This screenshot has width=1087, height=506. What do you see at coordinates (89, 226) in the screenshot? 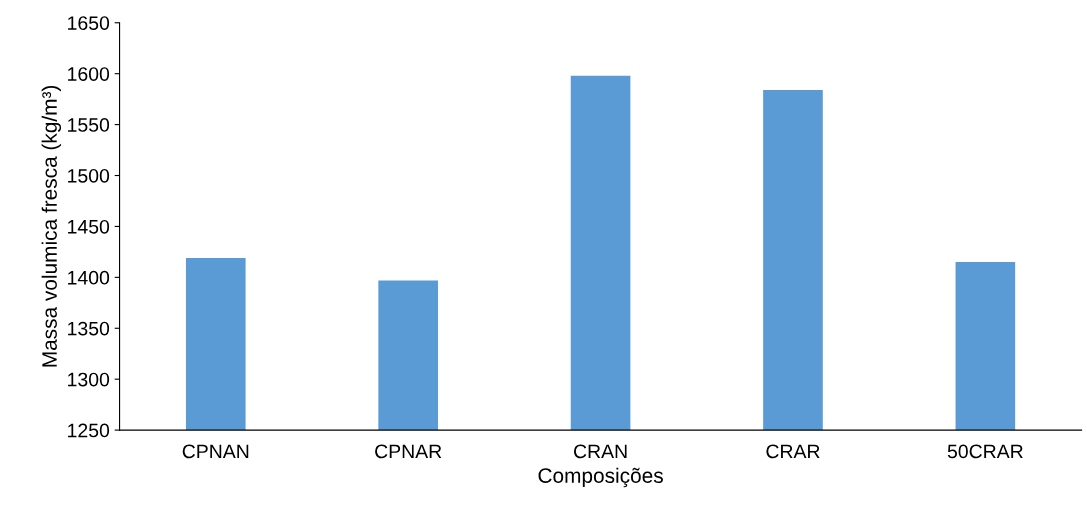
I see `y-tick-label: 1450` at bounding box center [89, 226].